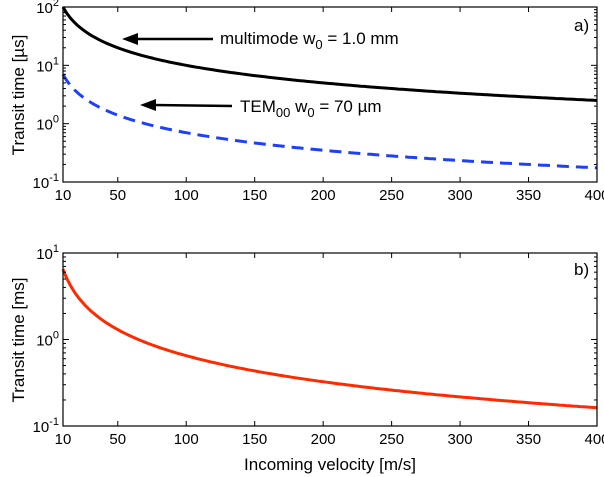 The width and height of the screenshot is (604, 477). I want to click on panel-b-ylabel: Transit time [ms], so click(18, 340).